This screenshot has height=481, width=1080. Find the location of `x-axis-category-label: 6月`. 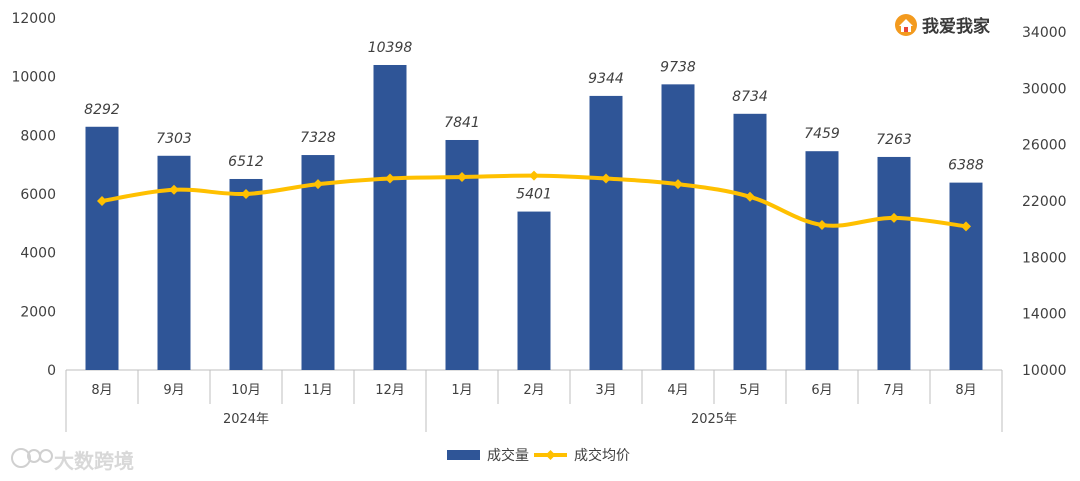

x-axis-category-label: 6月 is located at coordinates (821, 390).